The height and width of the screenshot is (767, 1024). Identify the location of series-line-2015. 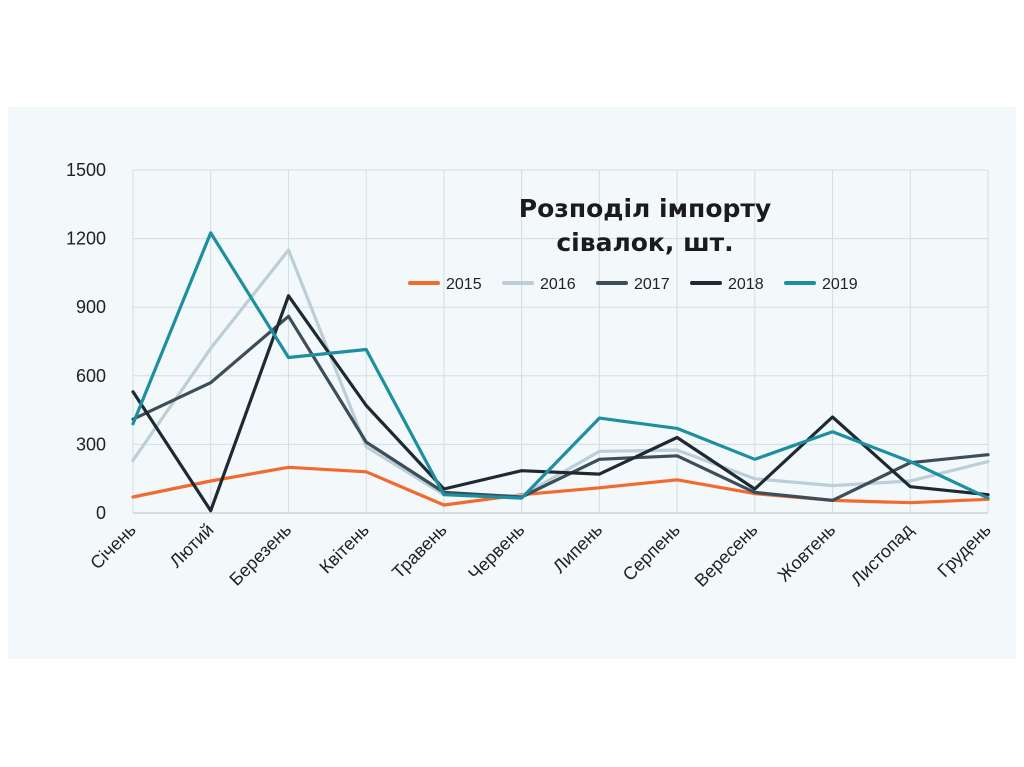
(560, 486).